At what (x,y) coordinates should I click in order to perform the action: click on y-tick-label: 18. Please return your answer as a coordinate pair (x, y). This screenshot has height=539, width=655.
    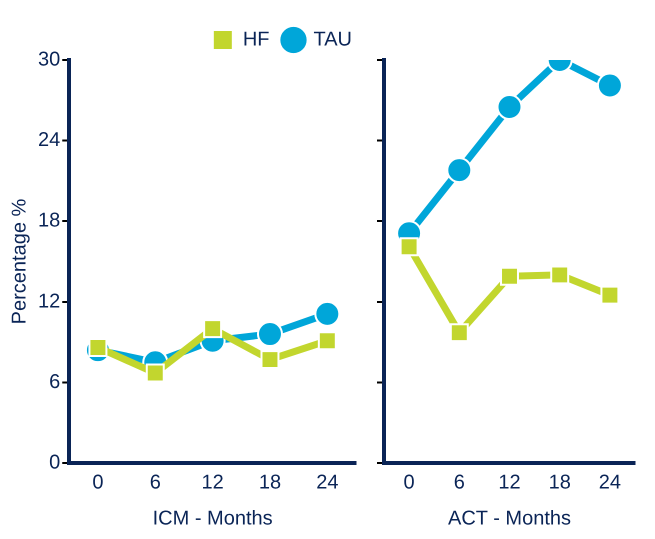
    Looking at the image, I should click on (49, 221).